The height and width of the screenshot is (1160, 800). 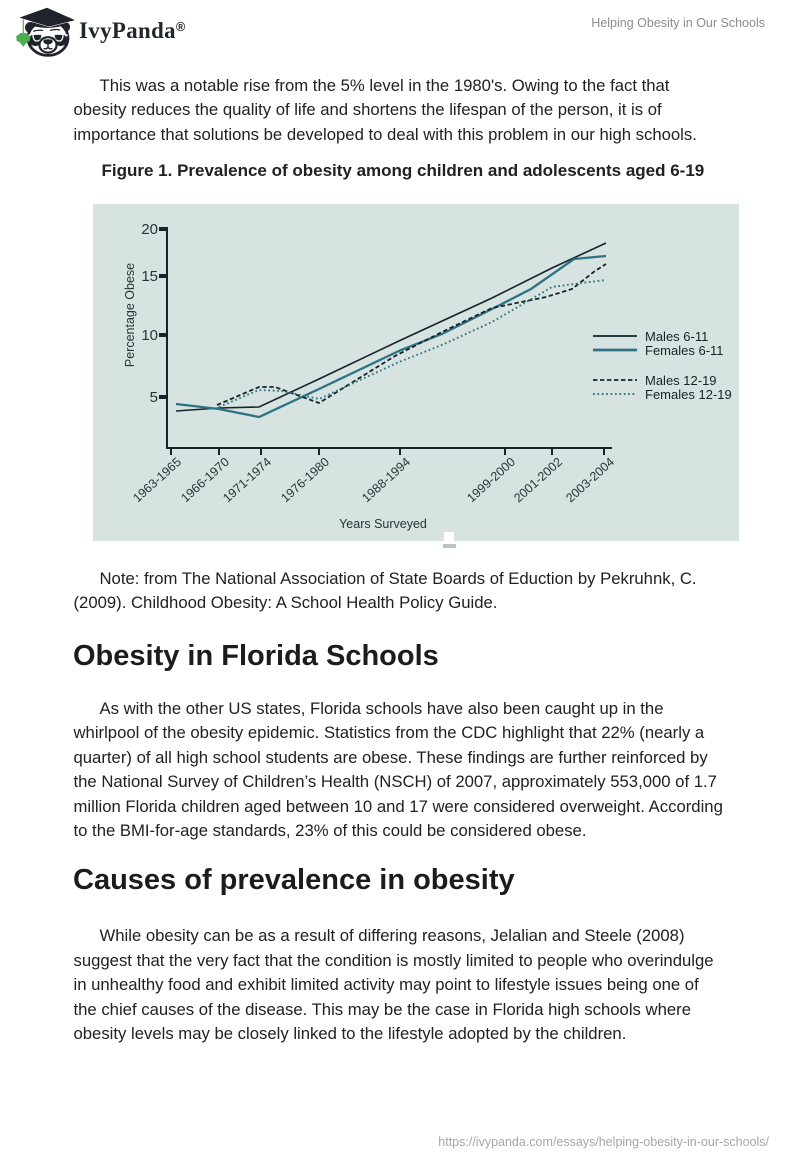 What do you see at coordinates (305, 480) in the screenshot?
I see `svg-text: 1976-1980` at bounding box center [305, 480].